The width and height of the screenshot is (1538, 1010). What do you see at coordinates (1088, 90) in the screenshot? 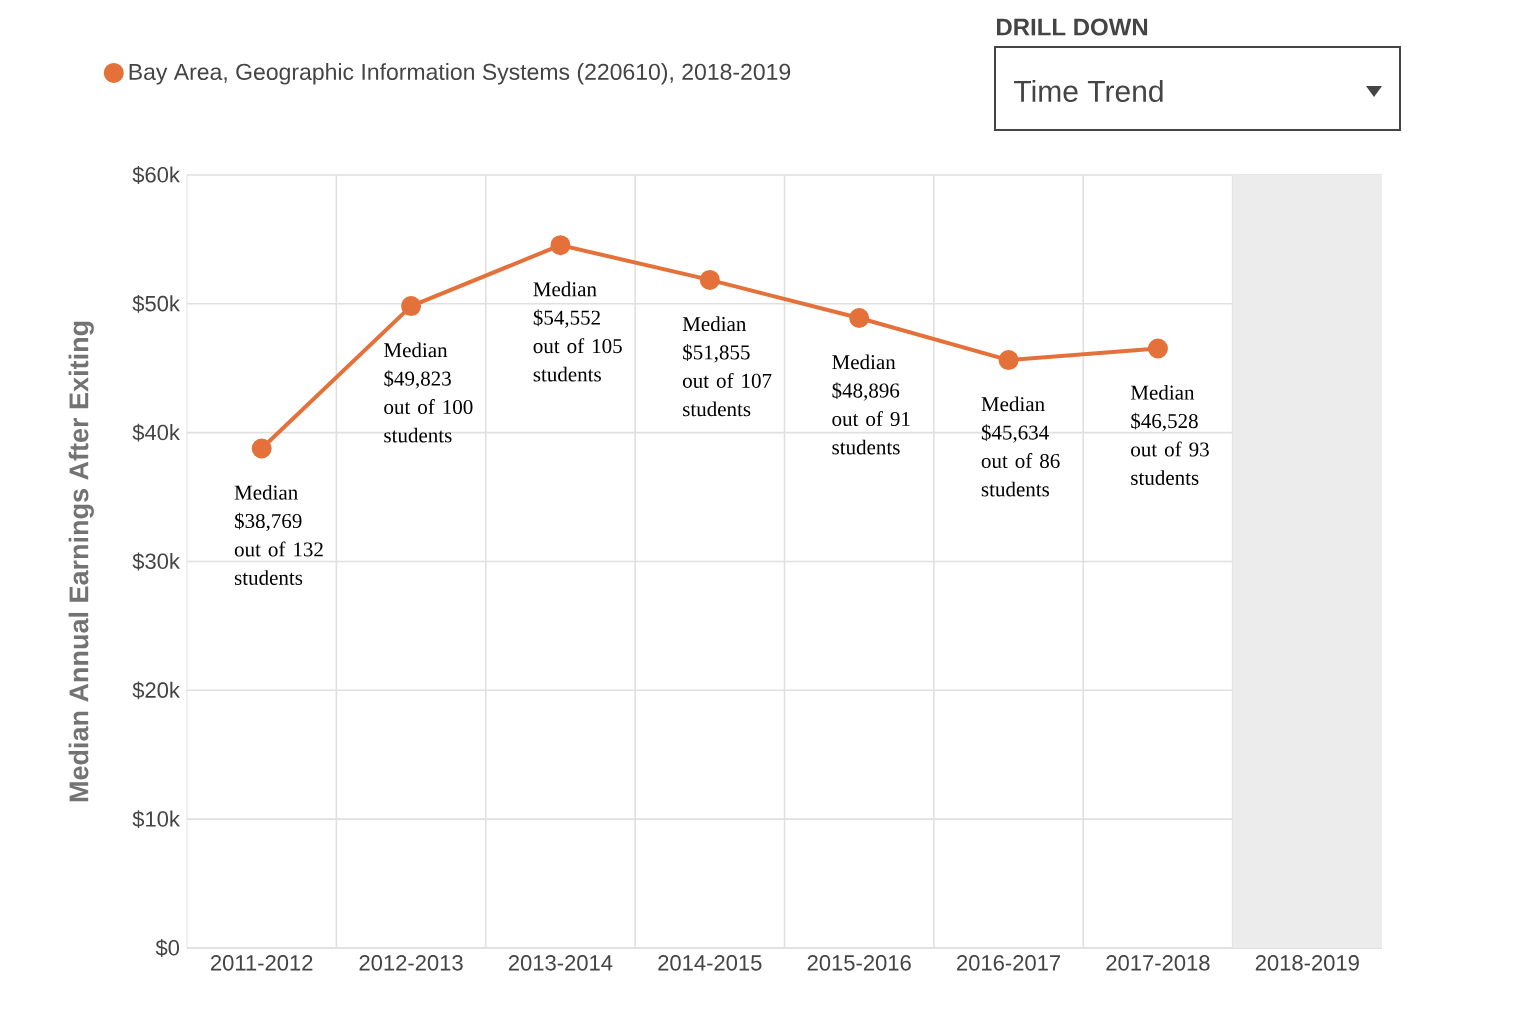
I see `text: Time Trend` at bounding box center [1088, 90].